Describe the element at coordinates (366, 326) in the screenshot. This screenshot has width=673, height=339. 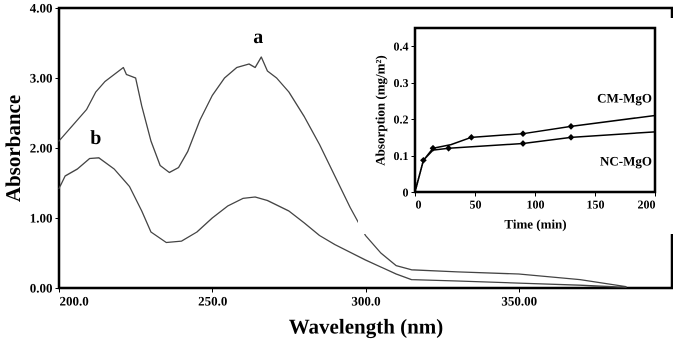
I see `x-axis-title: Wavelength (nm)` at that location.